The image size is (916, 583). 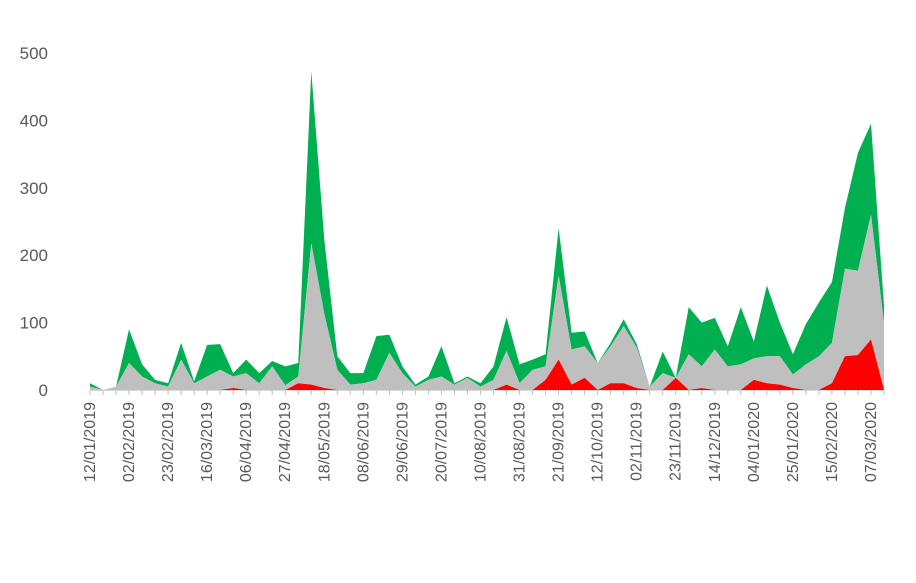 I want to click on x-tick-label: 29/06/2019, so click(x=402, y=442).